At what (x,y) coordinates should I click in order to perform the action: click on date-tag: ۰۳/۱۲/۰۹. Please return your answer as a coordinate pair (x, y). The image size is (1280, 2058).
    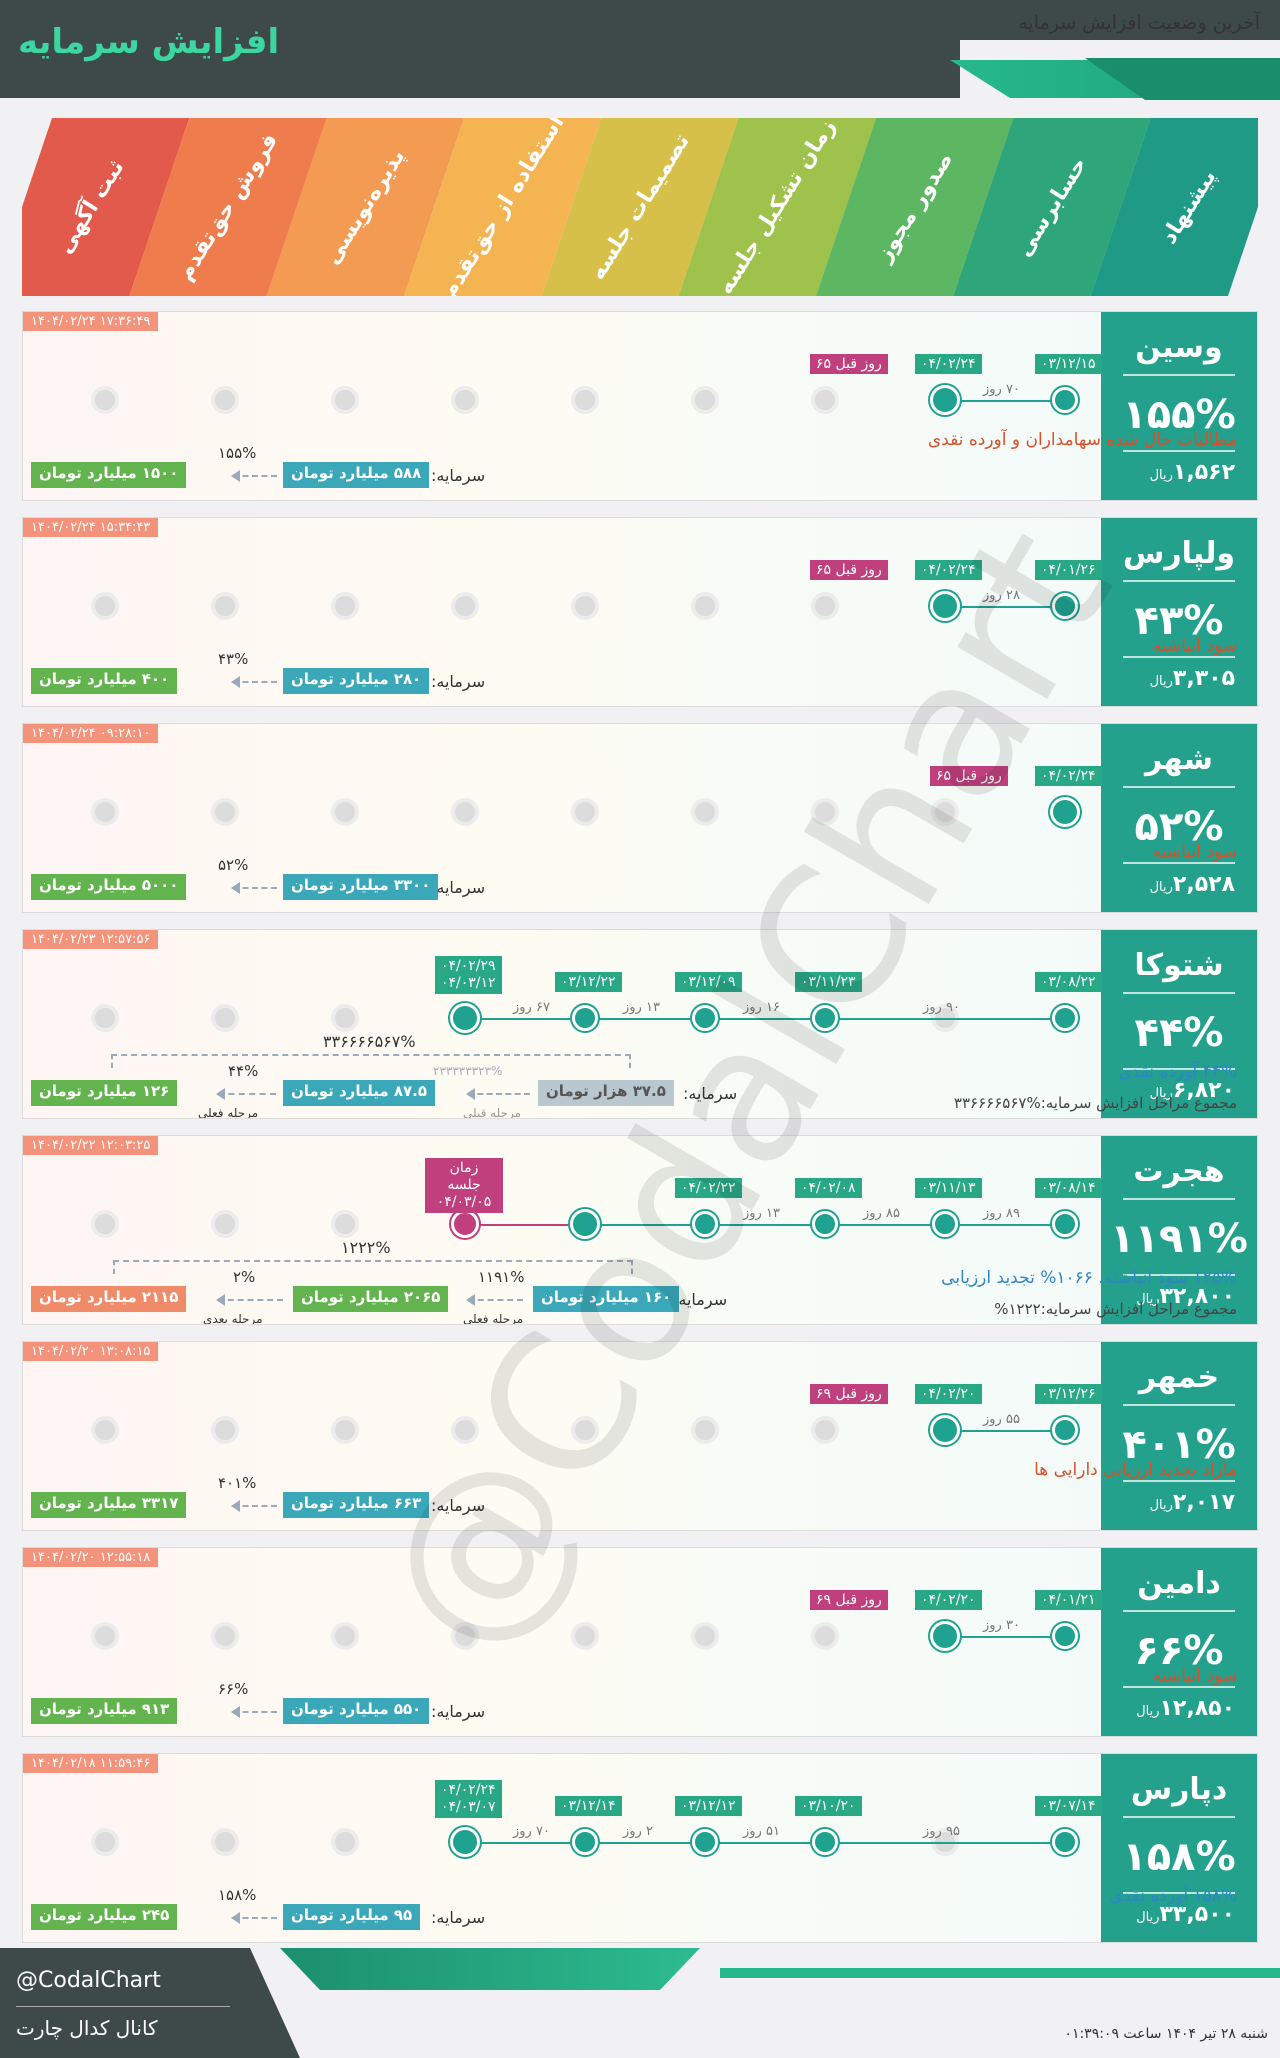
    Looking at the image, I should click on (708, 982).